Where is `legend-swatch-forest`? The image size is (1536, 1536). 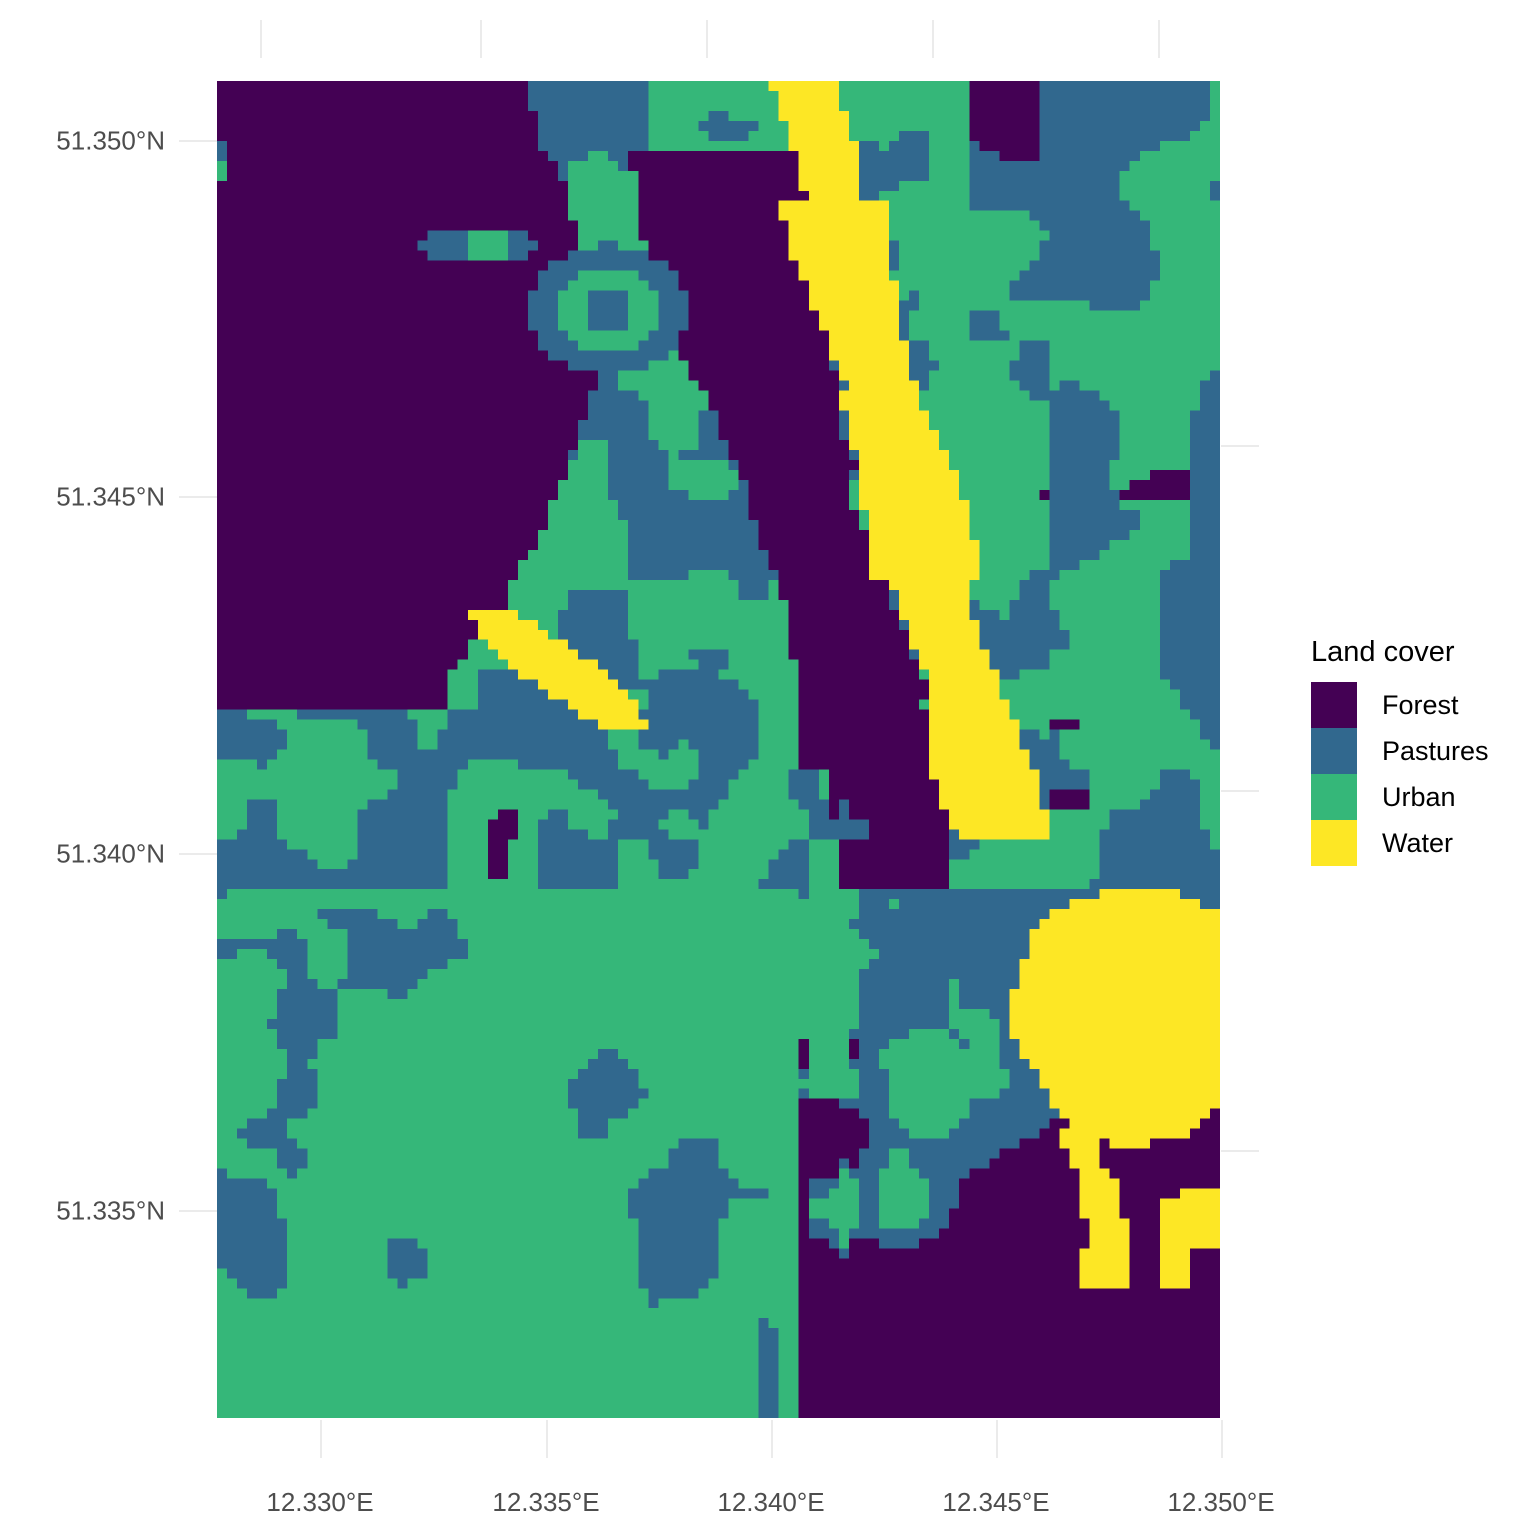
legend-swatch-forest is located at coordinates (1334, 705).